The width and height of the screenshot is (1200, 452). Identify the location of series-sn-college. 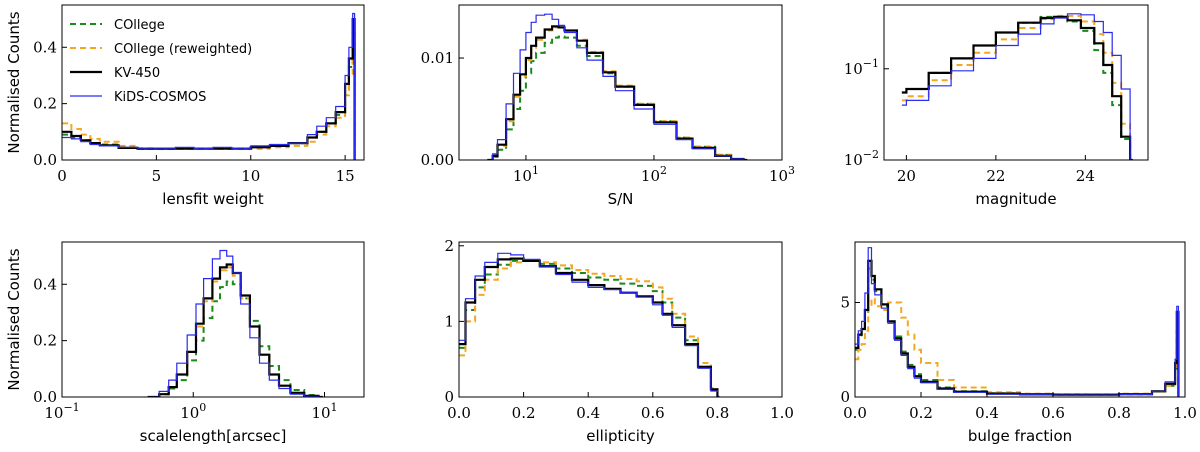
(617, 97).